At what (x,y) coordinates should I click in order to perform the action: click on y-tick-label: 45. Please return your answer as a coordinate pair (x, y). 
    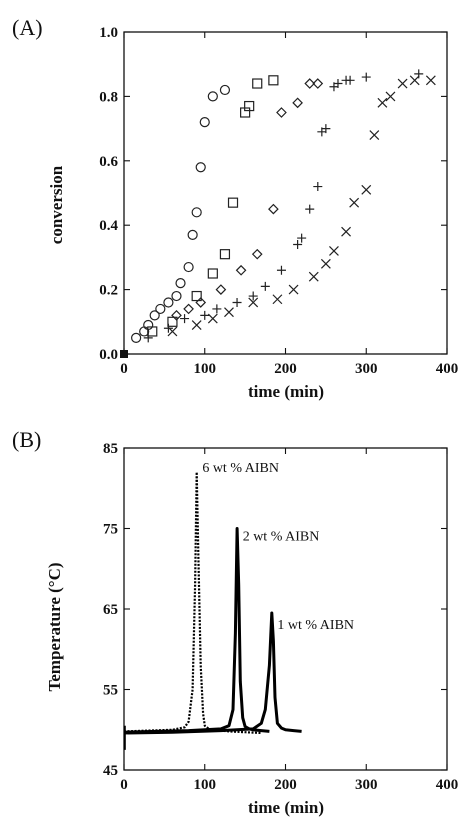
    Looking at the image, I should click on (110, 771).